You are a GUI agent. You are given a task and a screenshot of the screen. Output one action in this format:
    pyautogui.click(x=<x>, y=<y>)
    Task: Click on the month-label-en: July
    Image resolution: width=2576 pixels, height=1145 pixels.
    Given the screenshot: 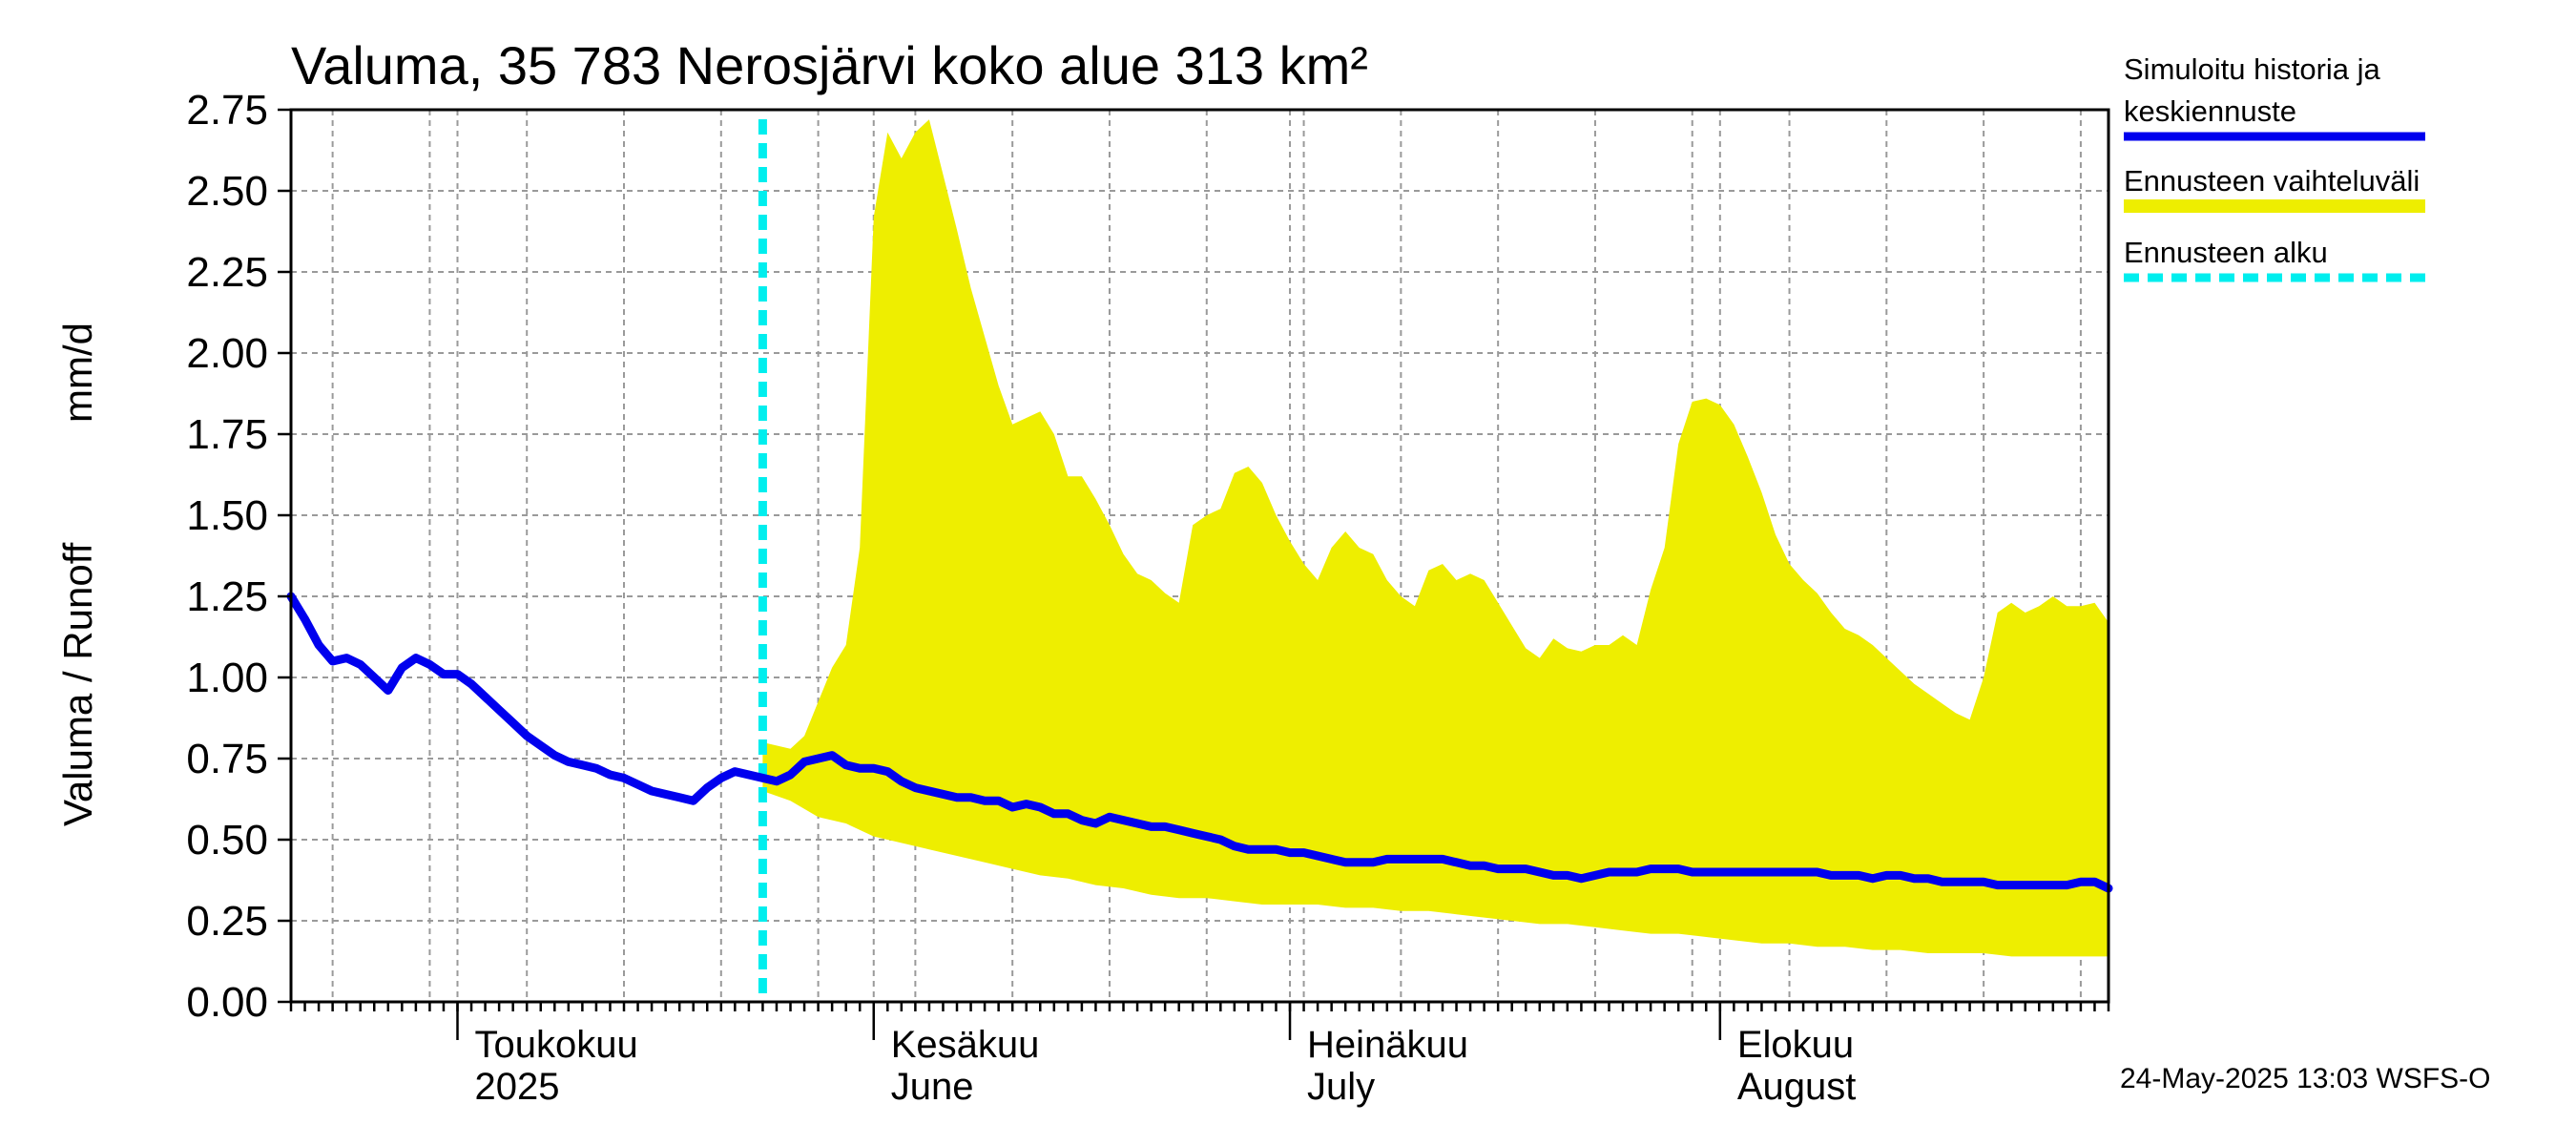 What is the action you would take?
    pyautogui.click(x=1341, y=1087)
    